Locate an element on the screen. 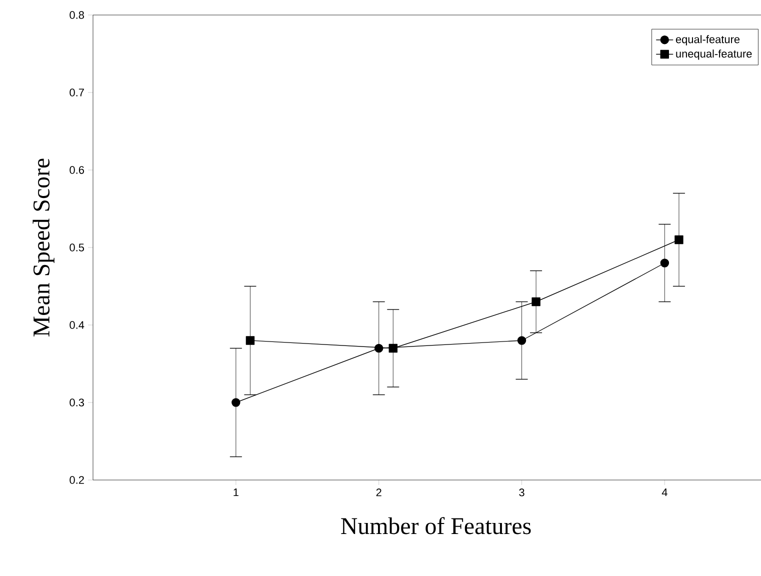 The width and height of the screenshot is (761, 576). x-tick-label: 4 is located at coordinates (665, 492).